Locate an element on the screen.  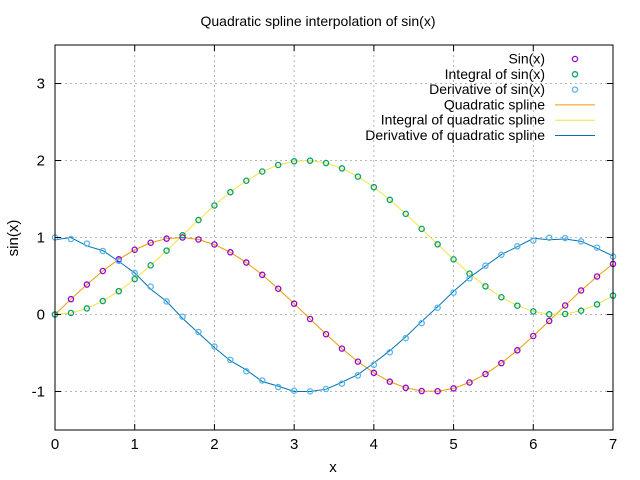
x-tick-label: 1 is located at coordinates (135, 444).